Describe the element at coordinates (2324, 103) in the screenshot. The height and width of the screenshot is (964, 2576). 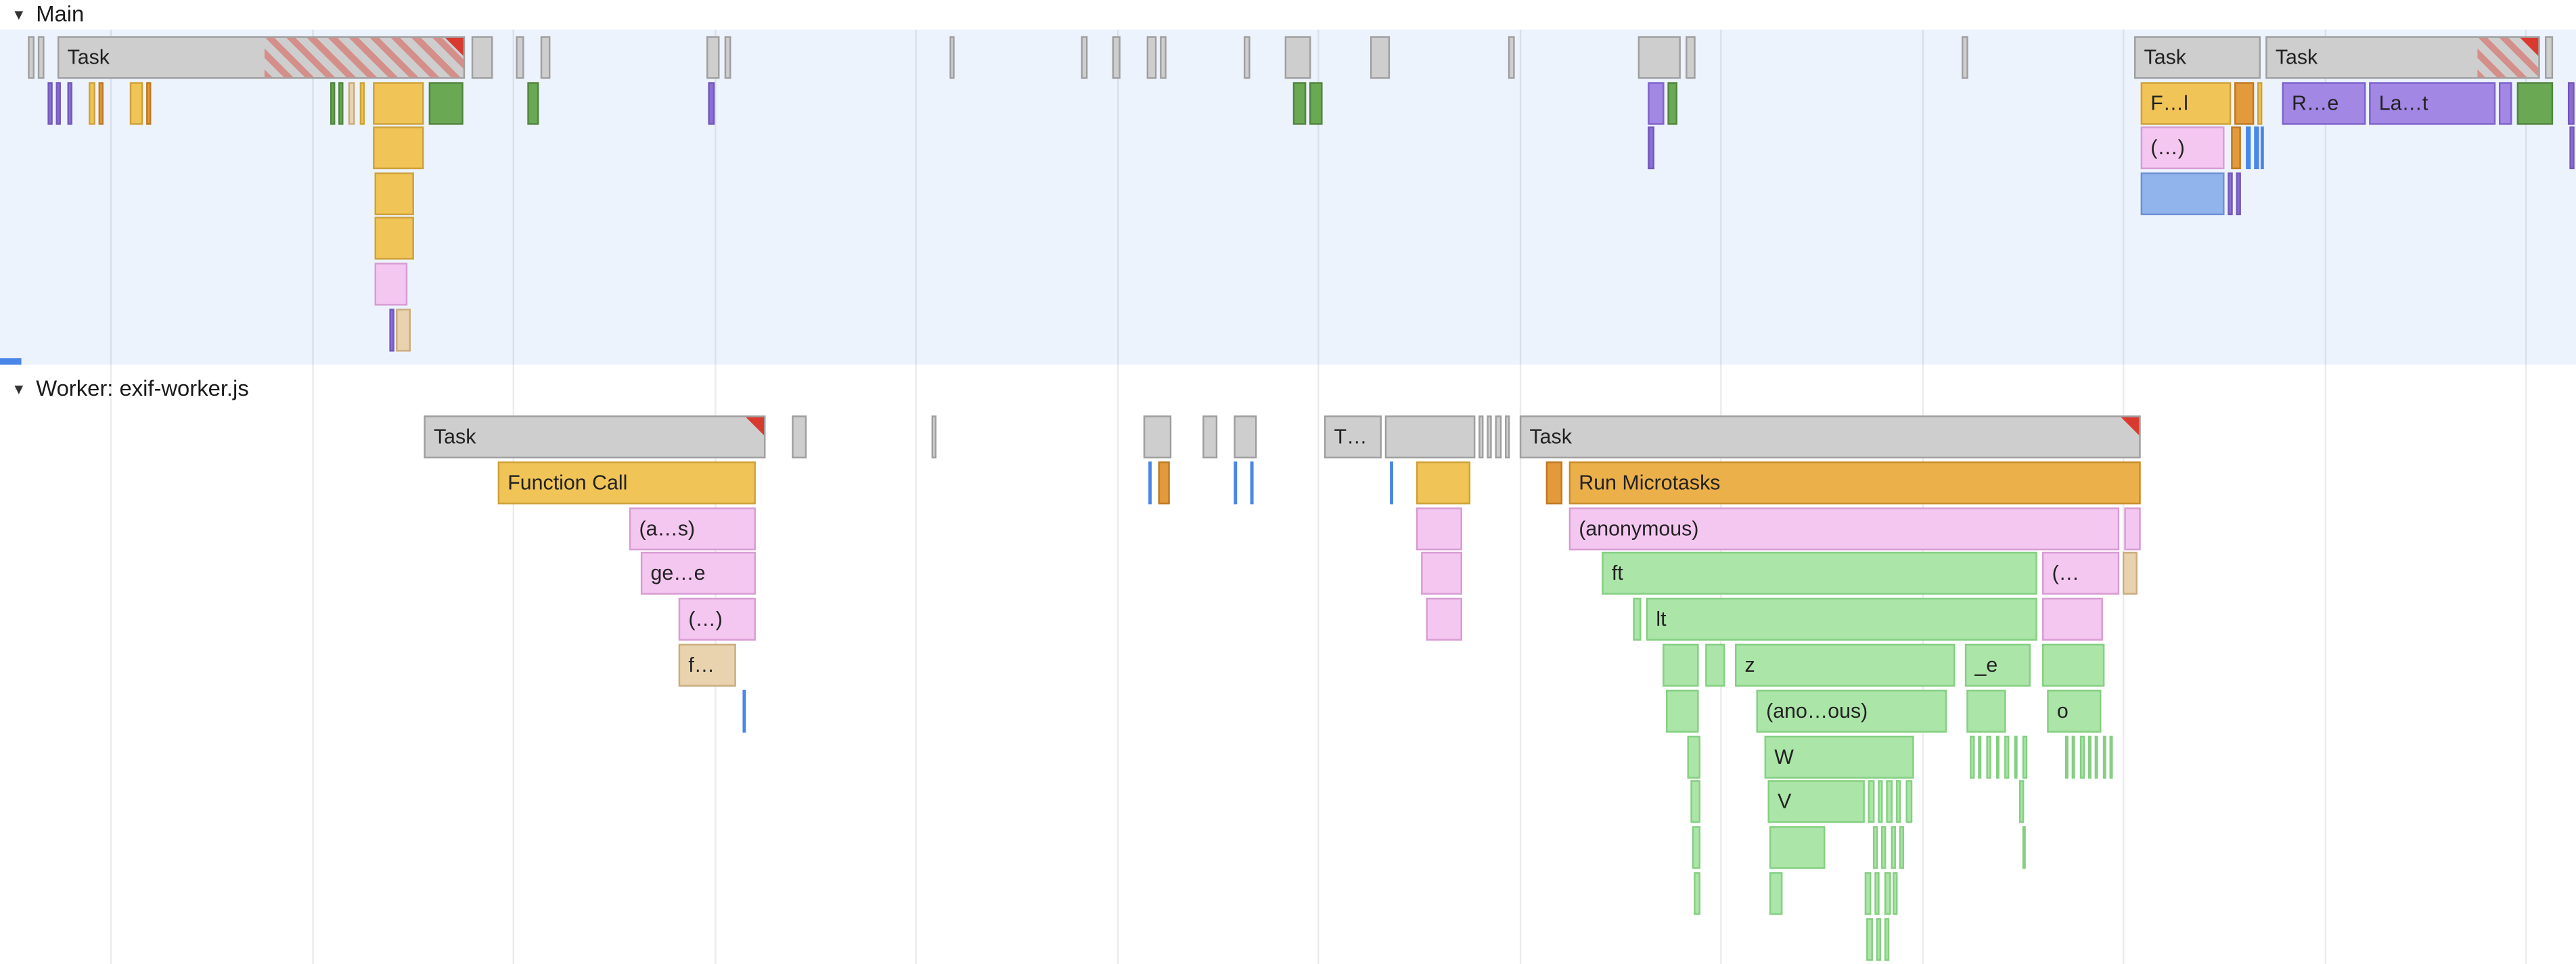
I see `flame-bar-r-e: R…e` at that location.